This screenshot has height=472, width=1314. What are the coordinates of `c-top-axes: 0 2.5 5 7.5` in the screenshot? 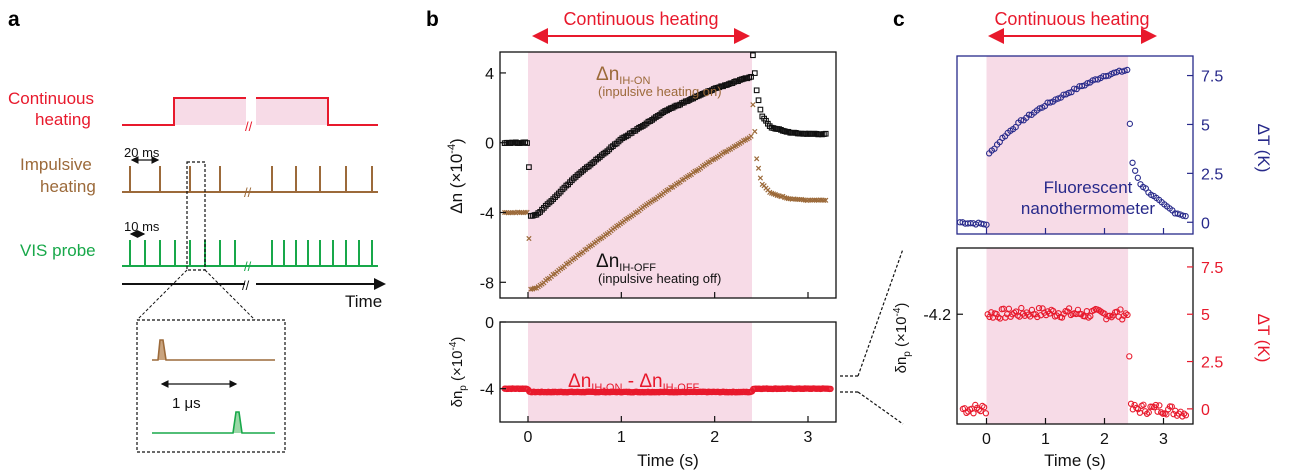 It's located at (1104, 151).